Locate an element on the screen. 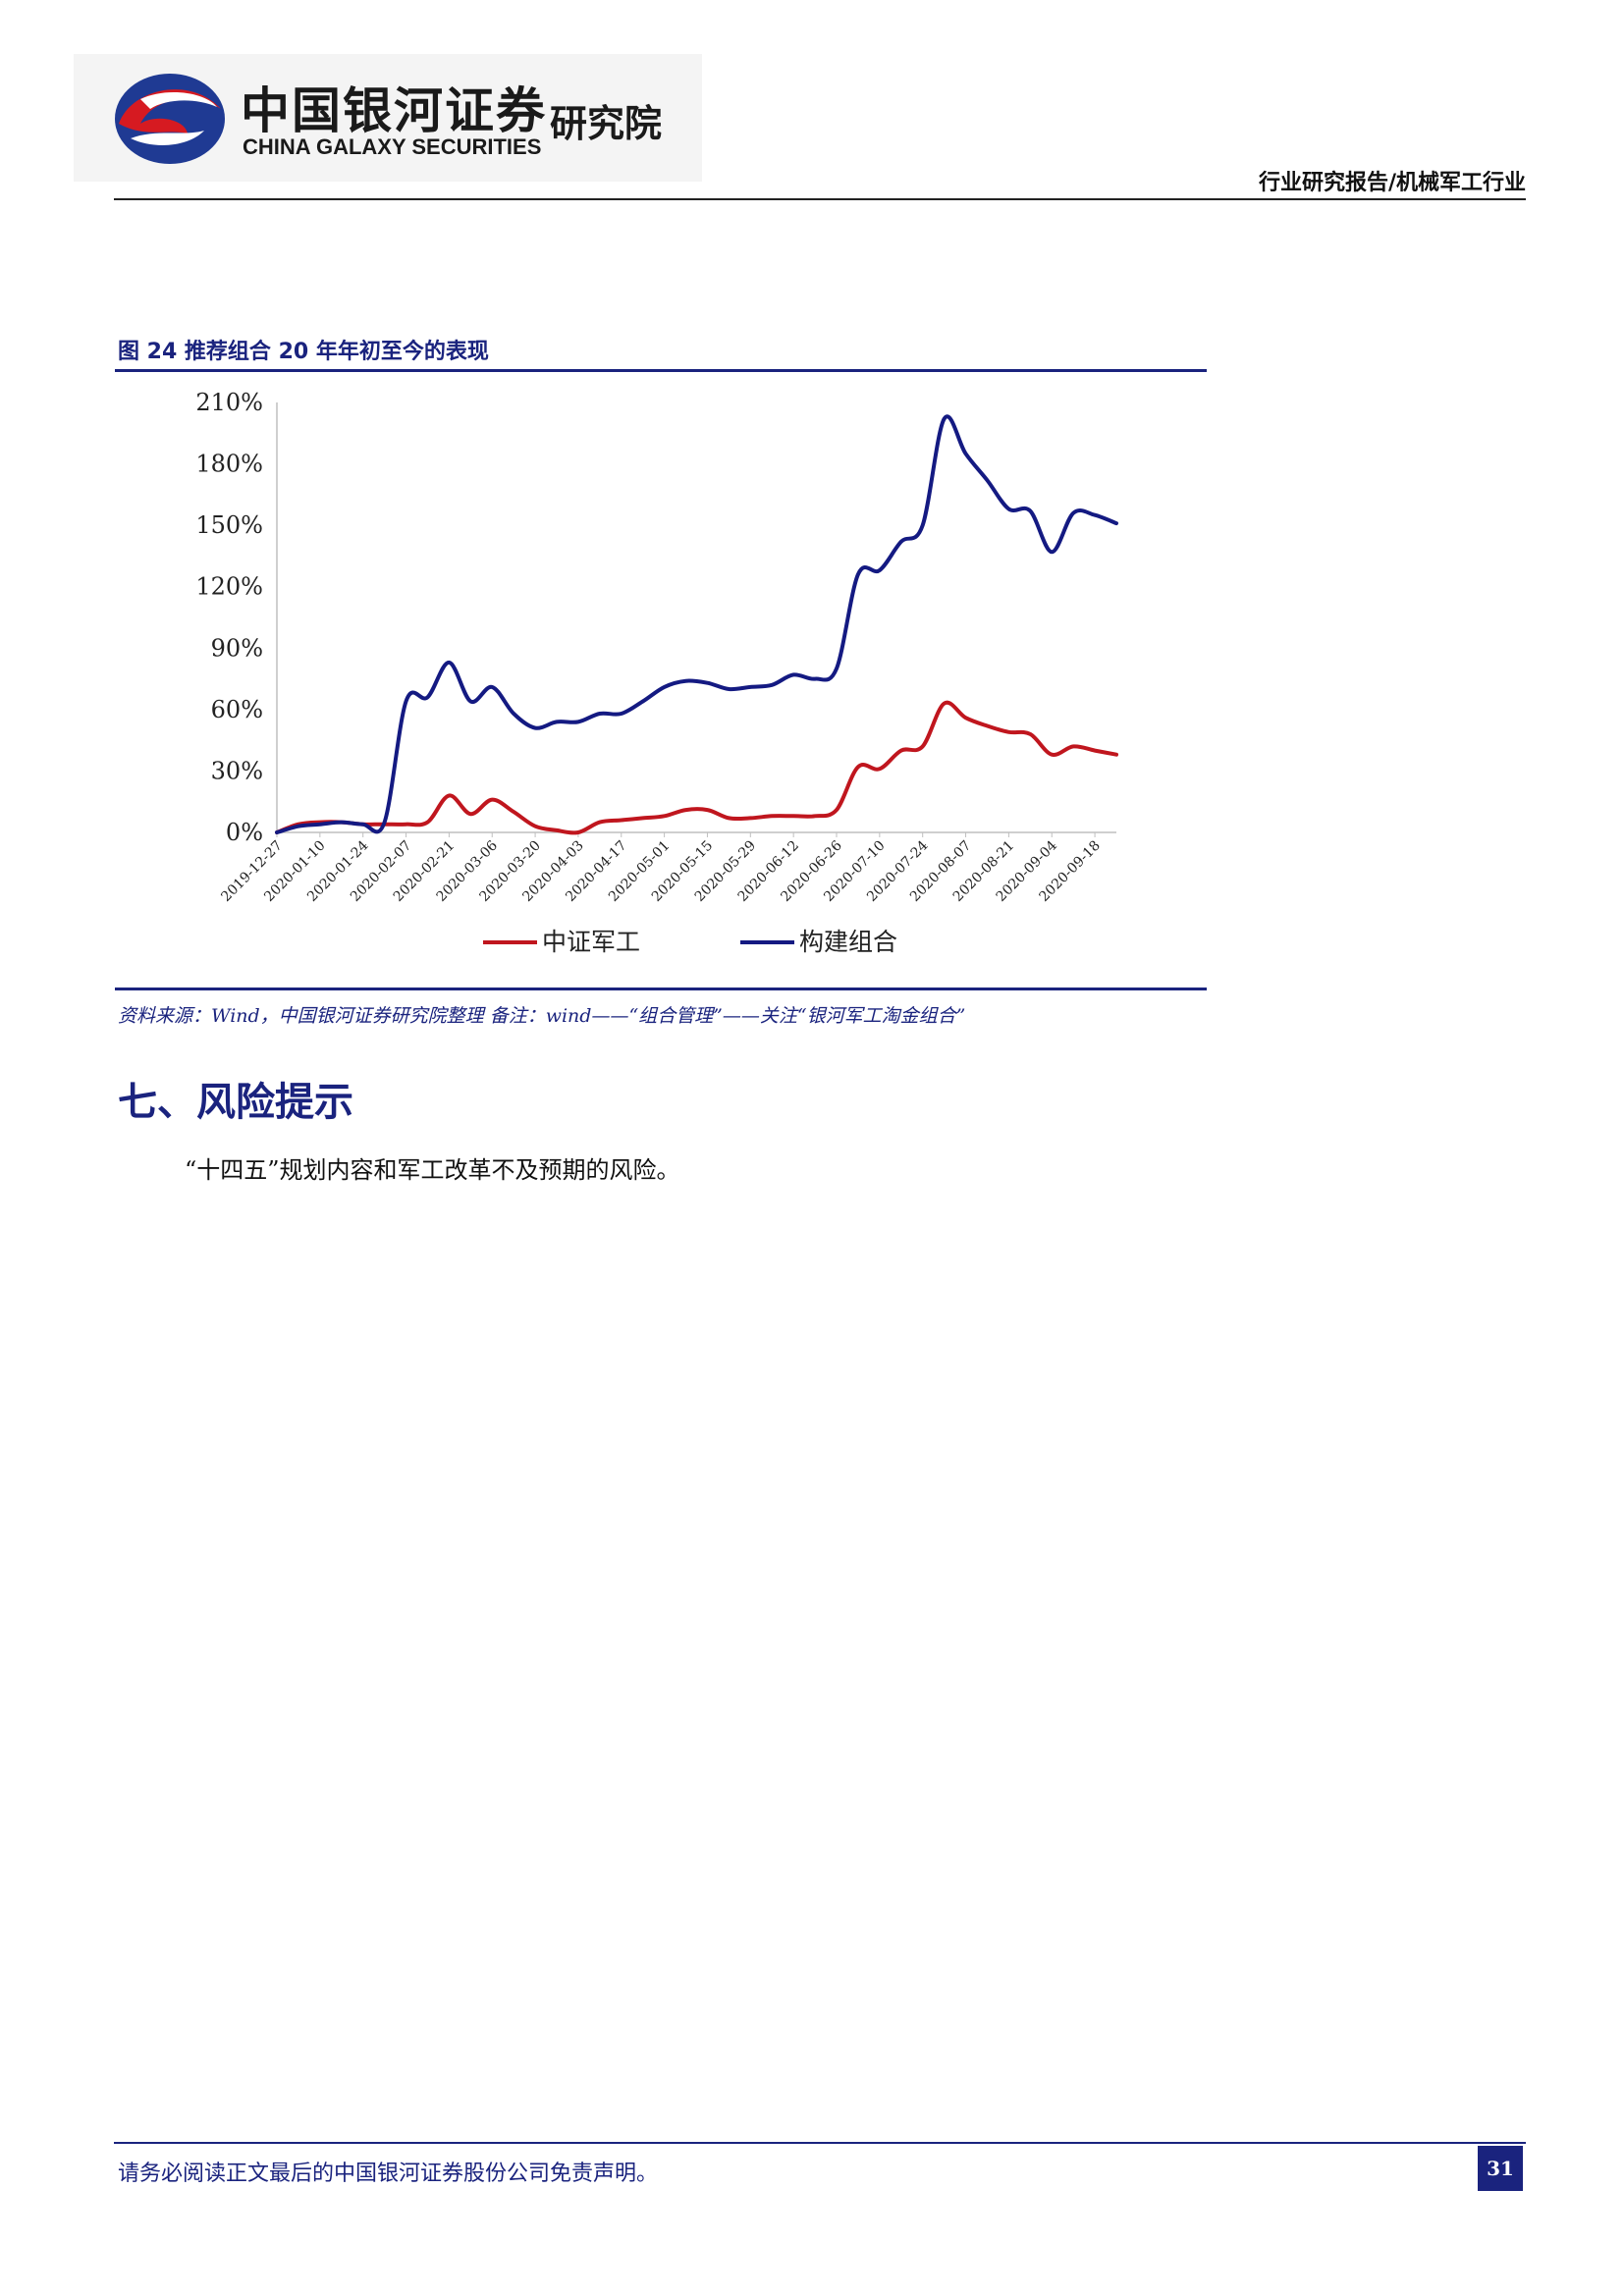 This screenshot has height=2296, width=1624. logo-english-name: CHINA GALAXY SECURITIES is located at coordinates (392, 147).